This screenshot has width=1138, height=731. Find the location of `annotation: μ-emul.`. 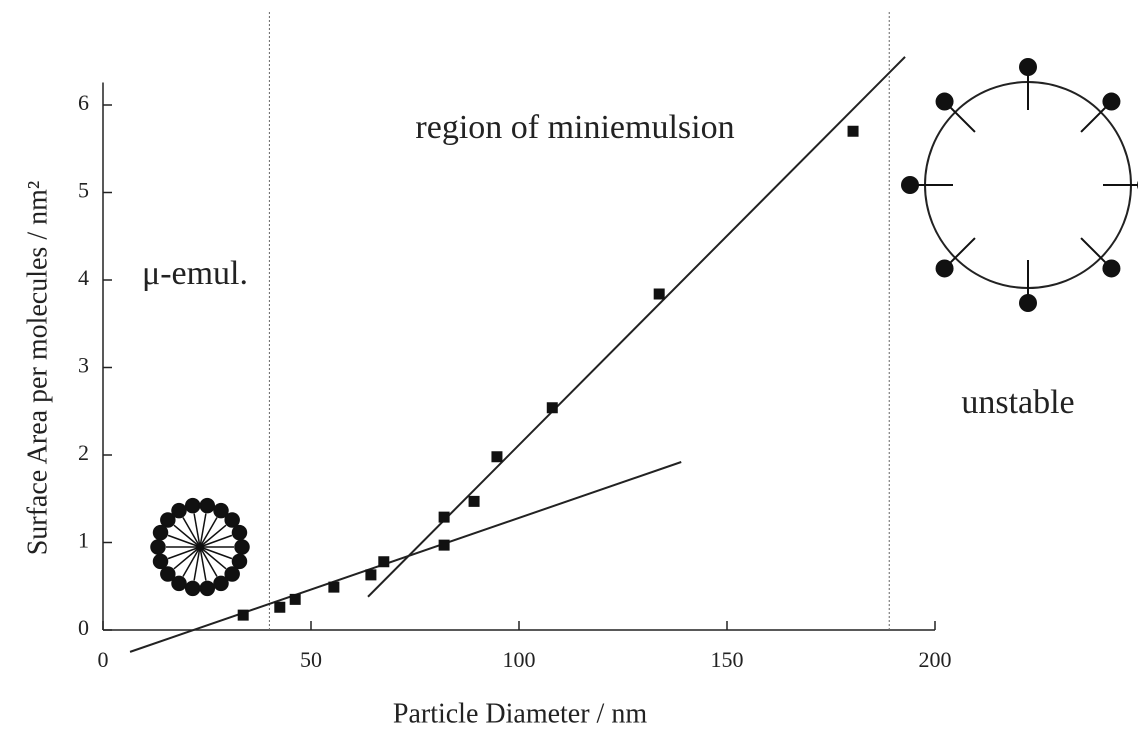

annotation: μ-emul. is located at coordinates (195, 273).